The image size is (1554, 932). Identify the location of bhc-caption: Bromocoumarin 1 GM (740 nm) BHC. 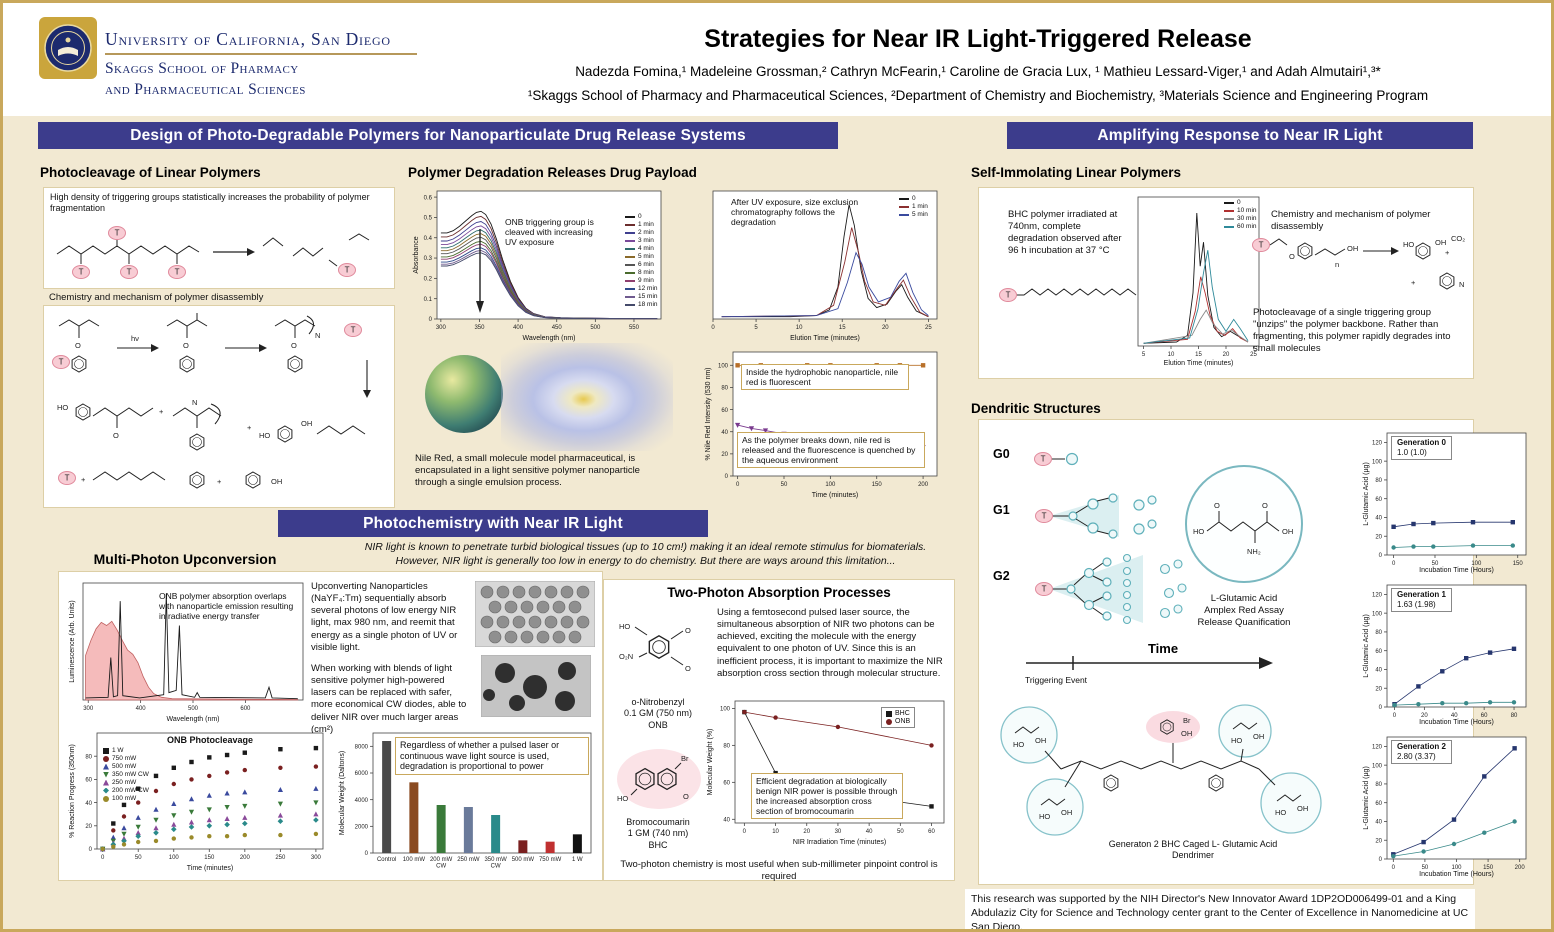
(658, 834).